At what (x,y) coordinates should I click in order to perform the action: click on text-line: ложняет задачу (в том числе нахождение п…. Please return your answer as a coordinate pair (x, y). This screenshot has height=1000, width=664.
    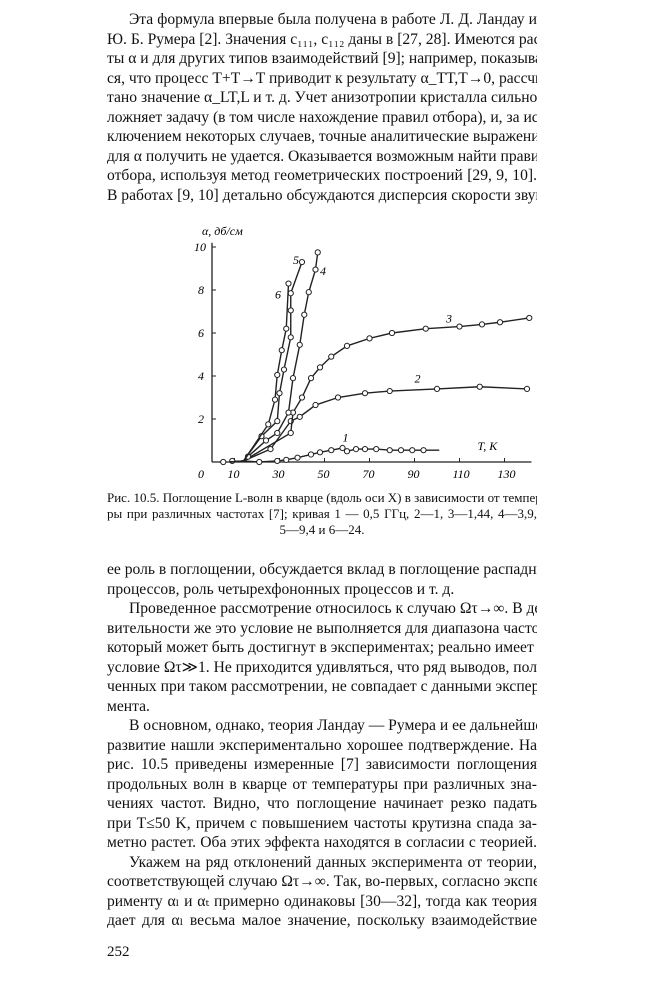
    Looking at the image, I should click on (322, 117).